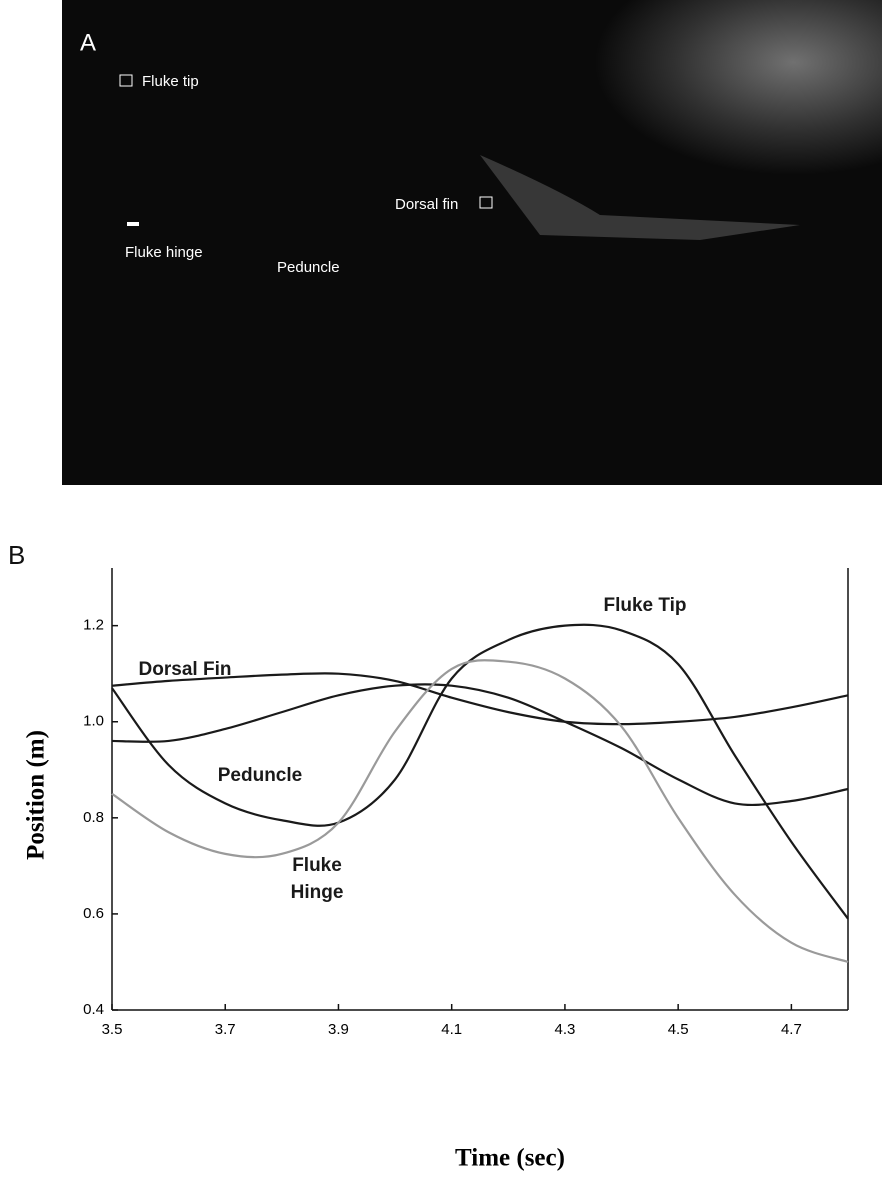 The image size is (882, 1187). Describe the element at coordinates (88, 42) in the screenshot. I see `panel-label: A` at that location.